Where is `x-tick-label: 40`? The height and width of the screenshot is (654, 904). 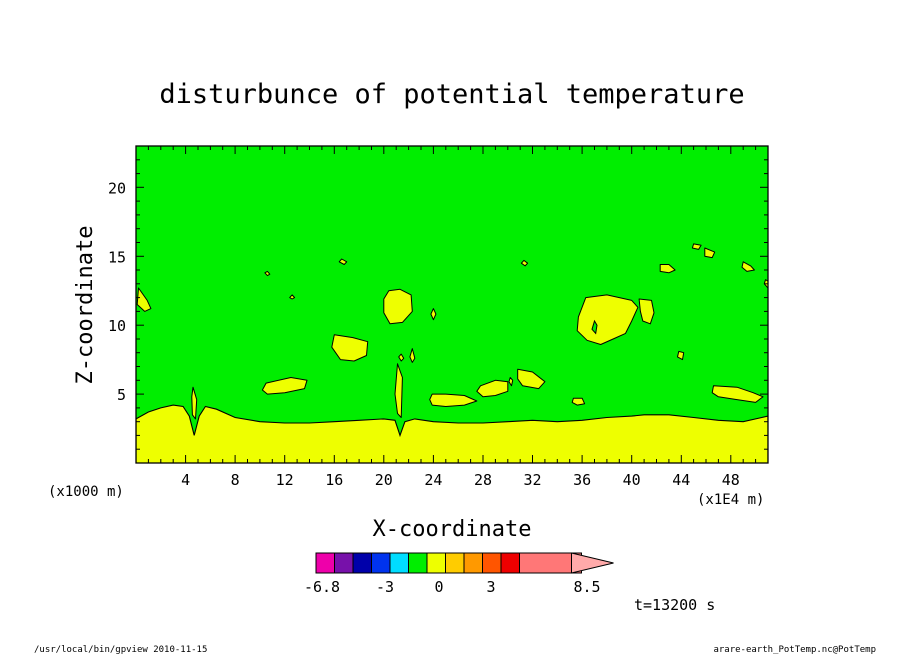 x-tick-label: 40 is located at coordinates (632, 480).